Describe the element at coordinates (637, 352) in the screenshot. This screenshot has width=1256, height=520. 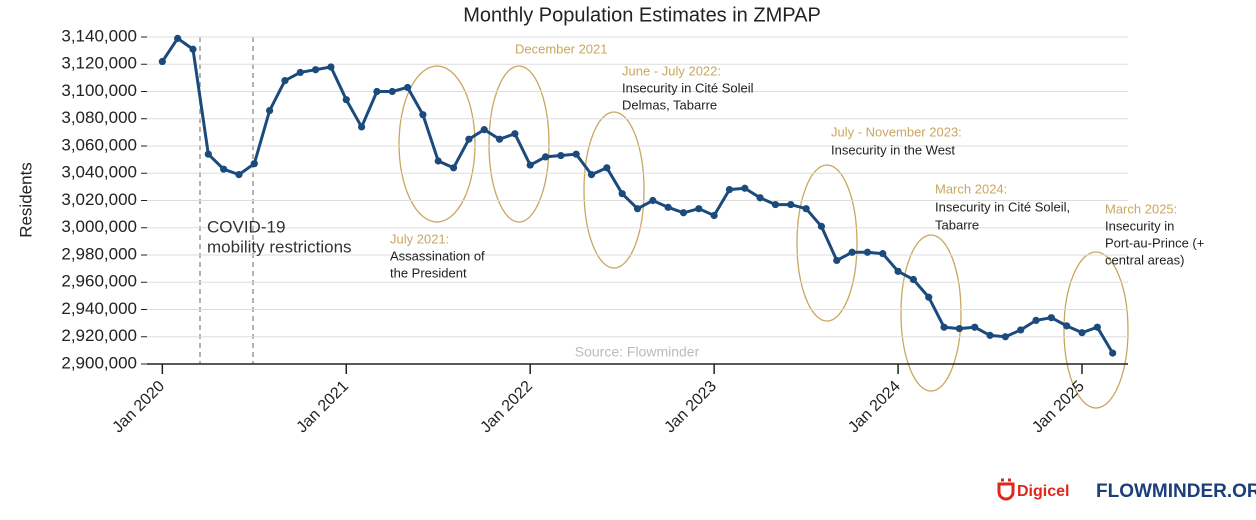
I see `source: Source: Flowminder` at that location.